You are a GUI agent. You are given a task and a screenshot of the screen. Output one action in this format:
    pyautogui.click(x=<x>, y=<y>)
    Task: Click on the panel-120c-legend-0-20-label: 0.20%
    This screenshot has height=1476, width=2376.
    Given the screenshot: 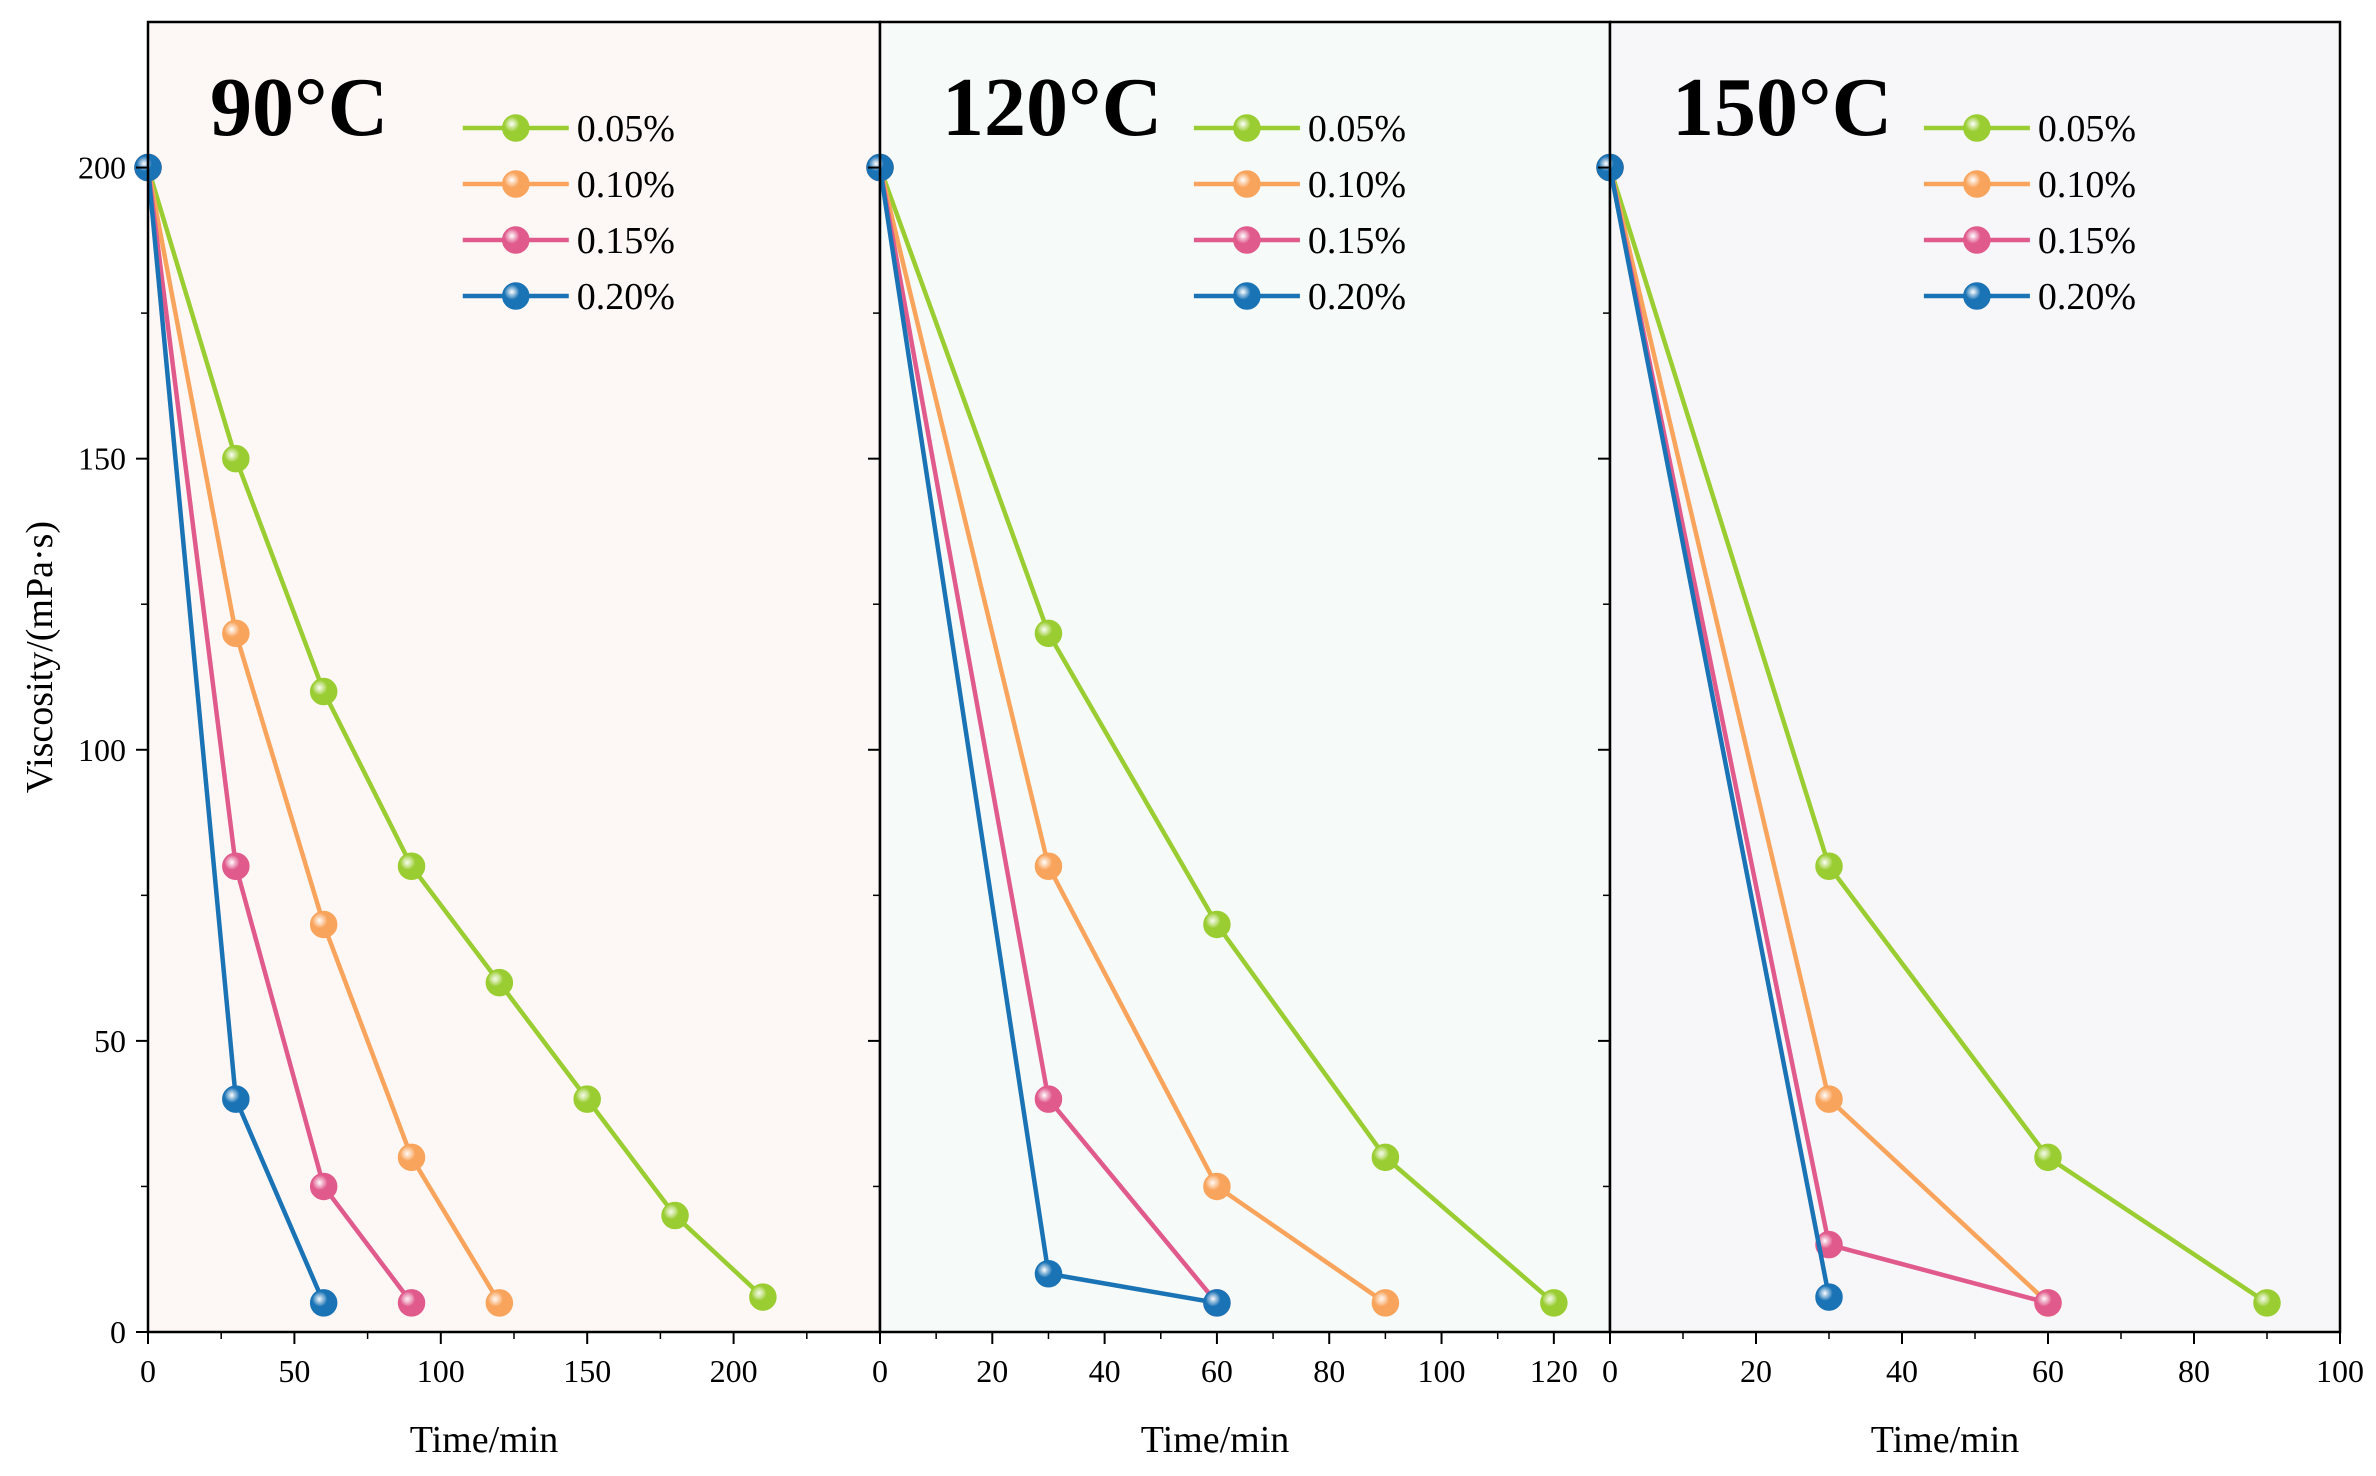 What is the action you would take?
    pyautogui.click(x=1357, y=297)
    